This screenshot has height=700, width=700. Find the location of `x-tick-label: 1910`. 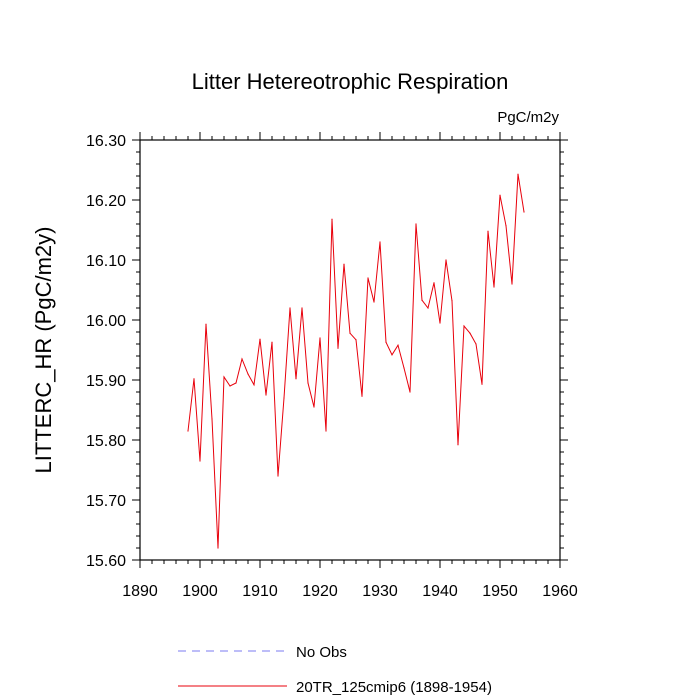

x-tick-label: 1910 is located at coordinates (260, 591).